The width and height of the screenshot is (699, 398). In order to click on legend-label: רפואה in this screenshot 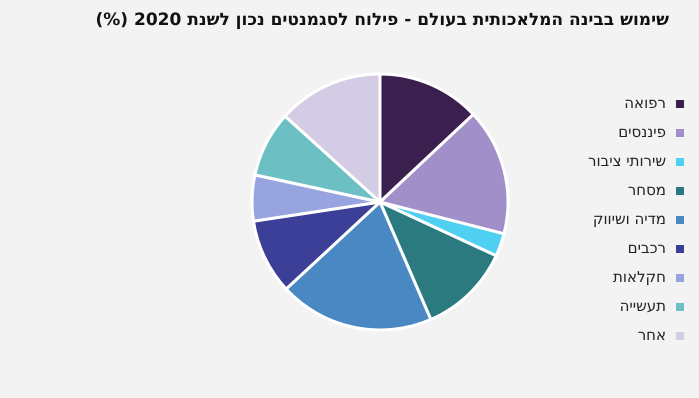, I will do `click(645, 103)`.